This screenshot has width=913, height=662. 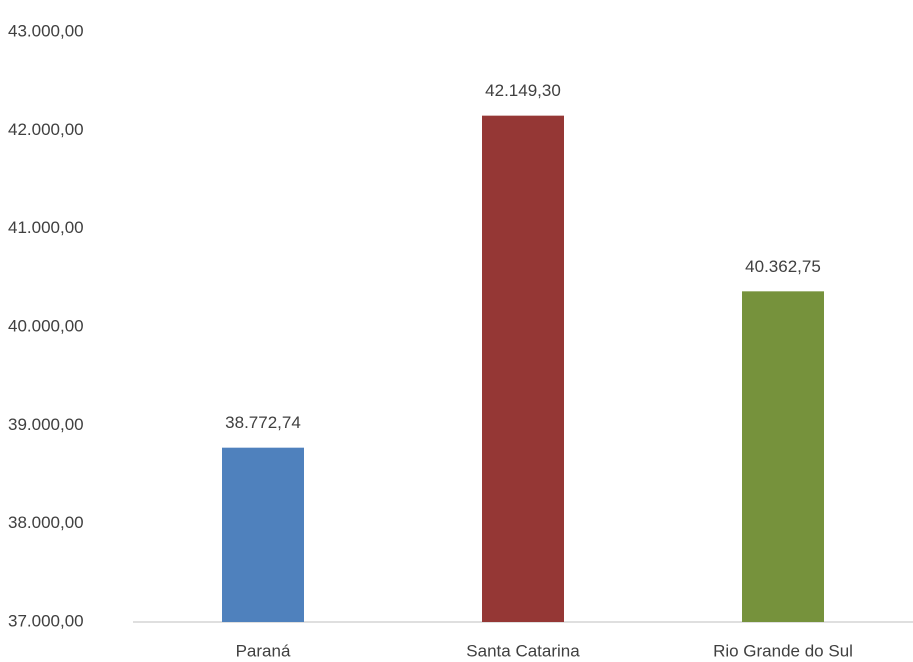 What do you see at coordinates (523, 90) in the screenshot?
I see `value-label: 42.149,30` at bounding box center [523, 90].